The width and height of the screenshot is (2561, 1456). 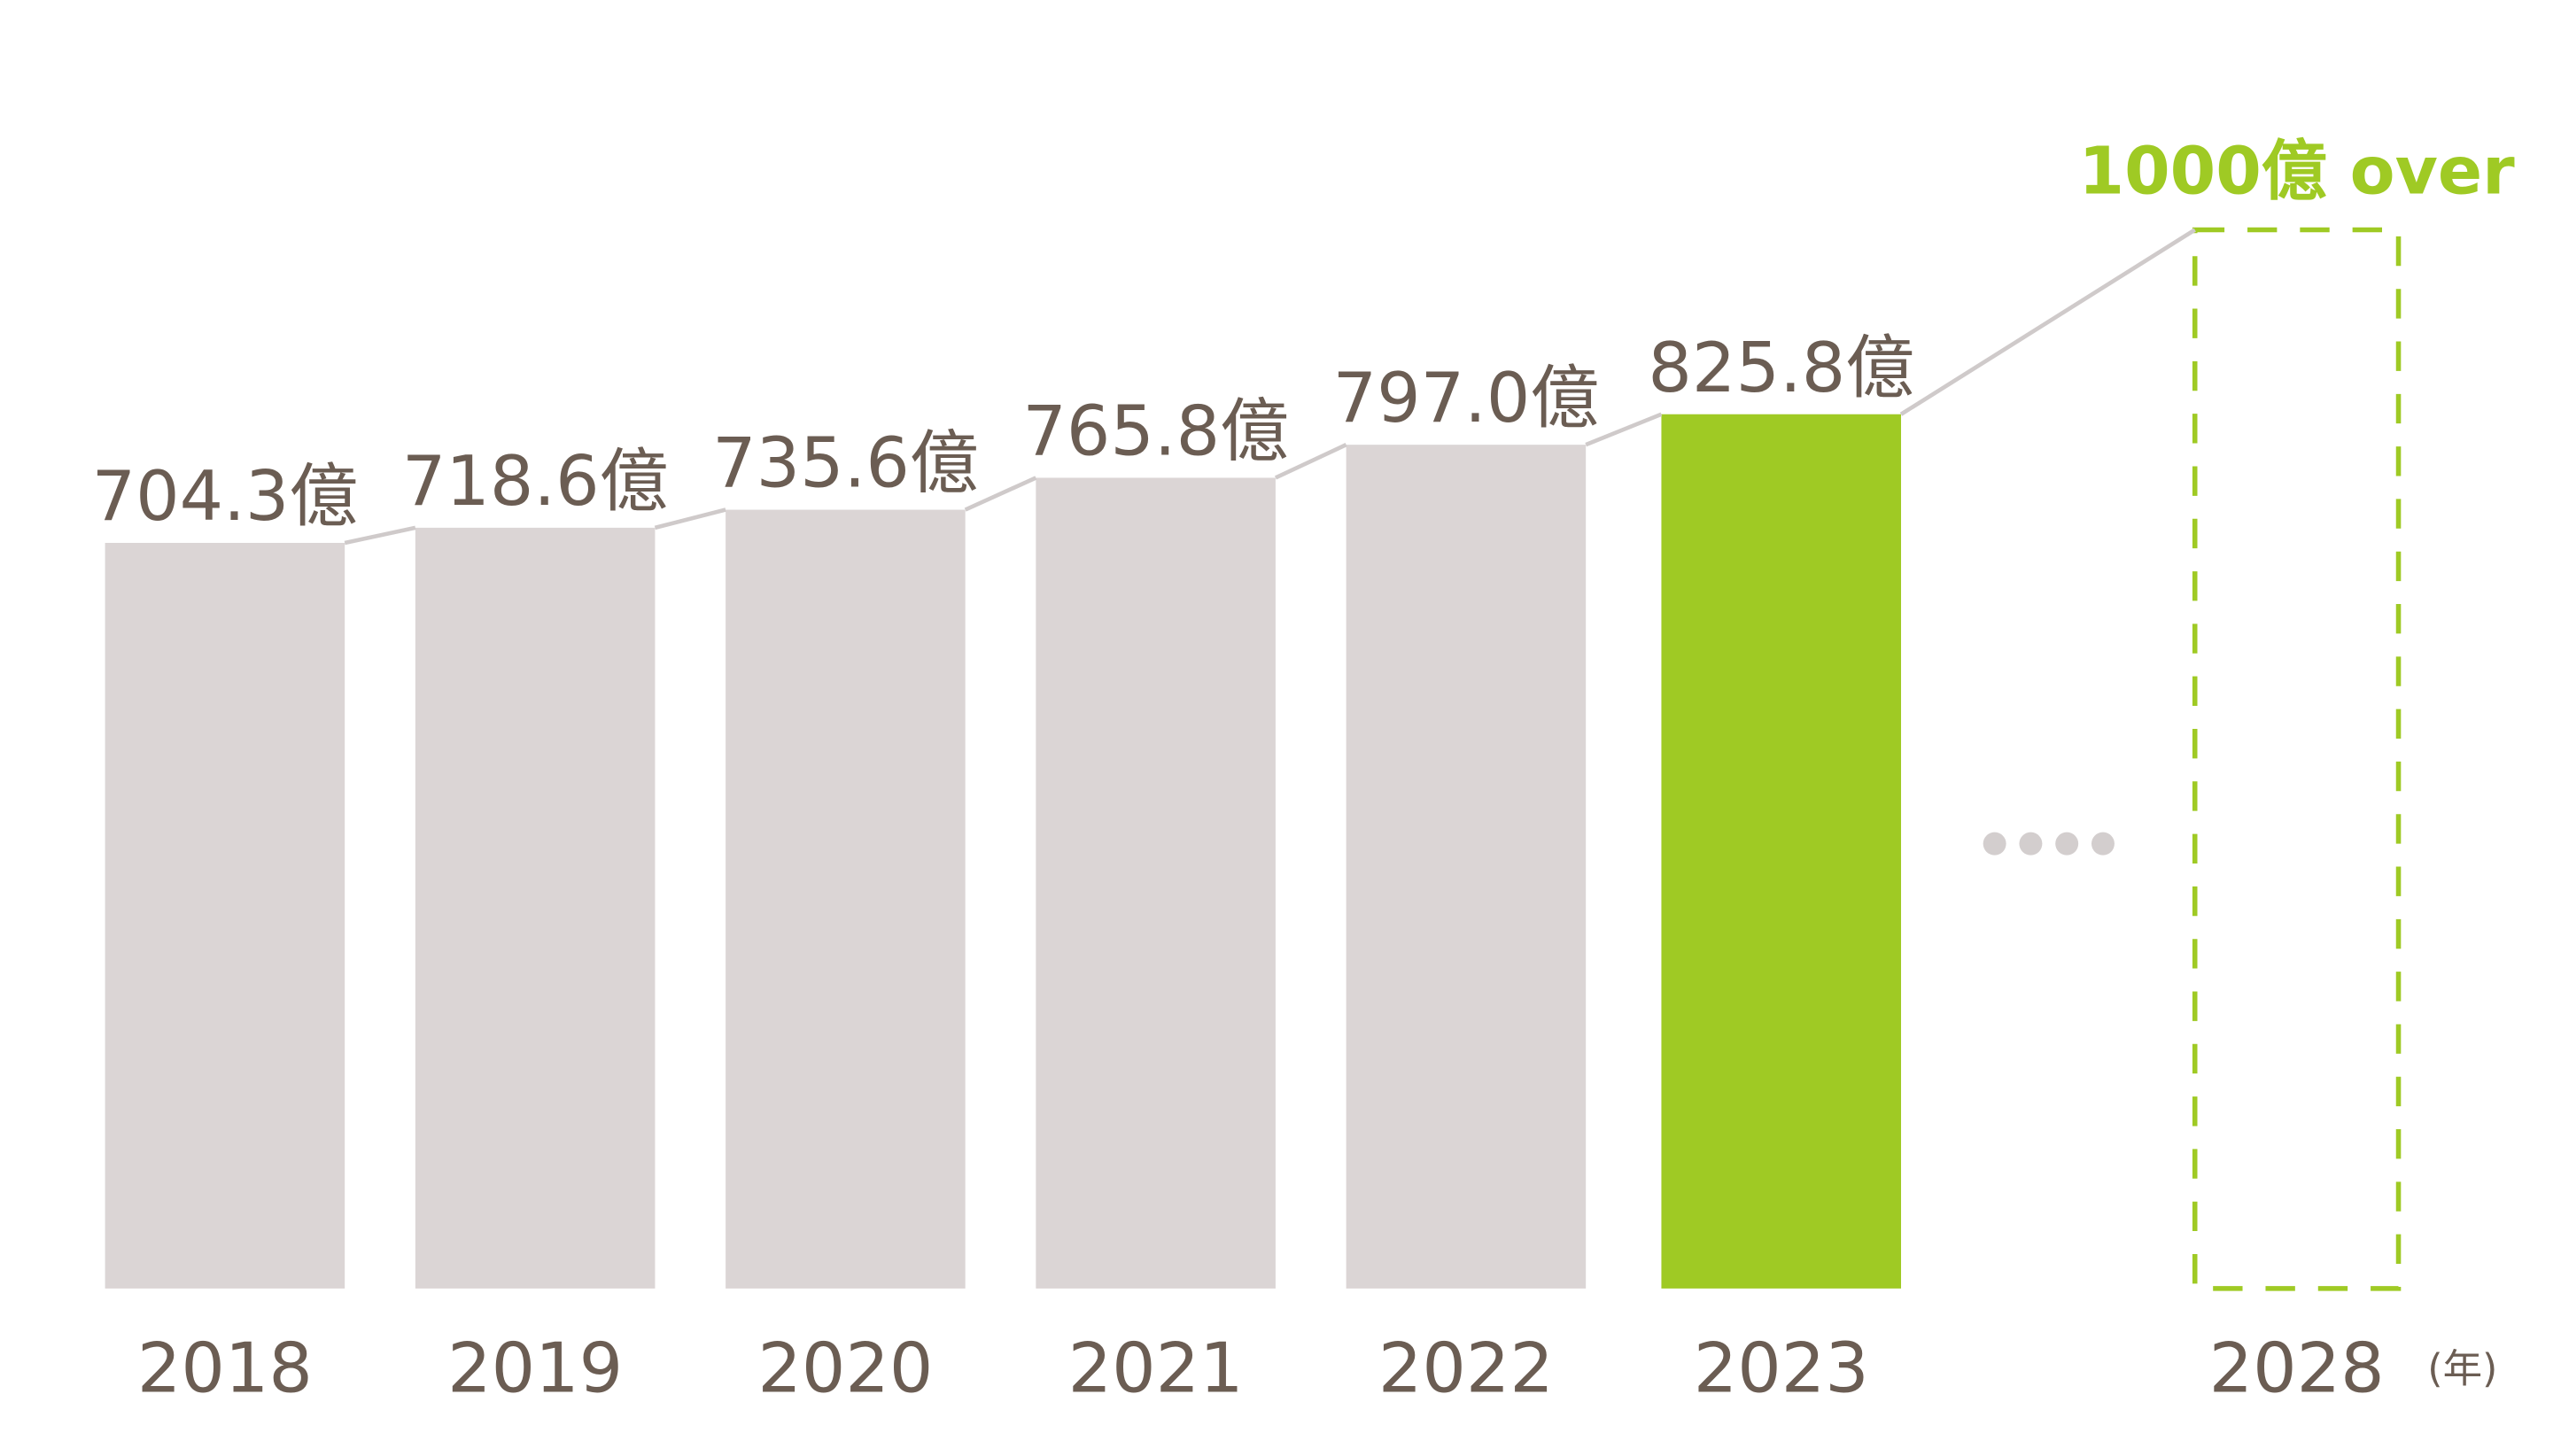 I want to click on value-label: 1000億 over, so click(x=2297, y=172).